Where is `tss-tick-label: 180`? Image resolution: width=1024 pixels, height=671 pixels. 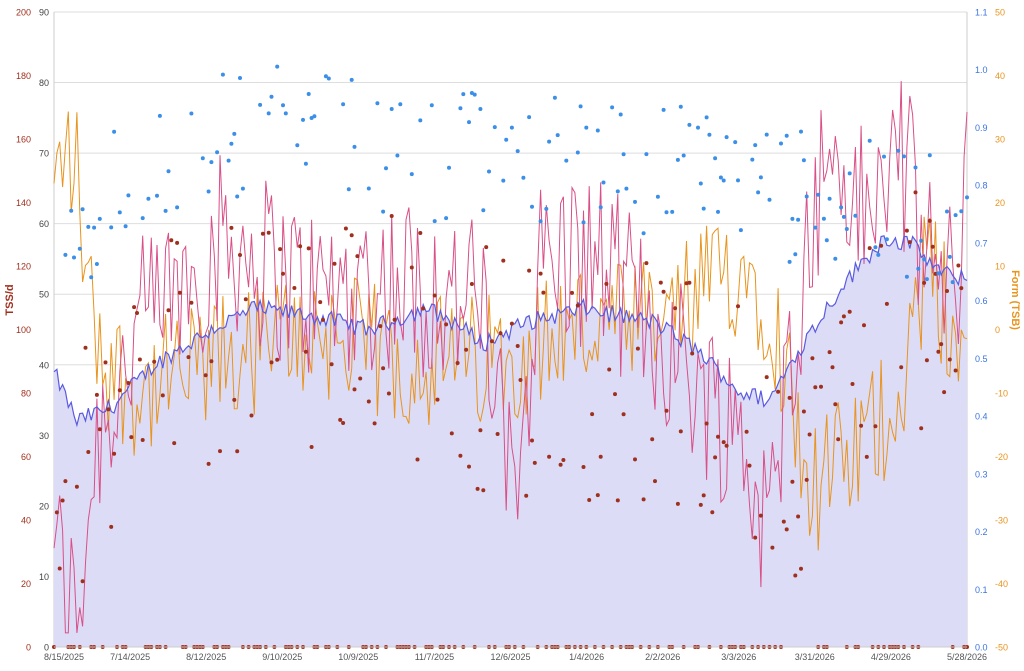
tss-tick-label: 180 is located at coordinates (23, 76).